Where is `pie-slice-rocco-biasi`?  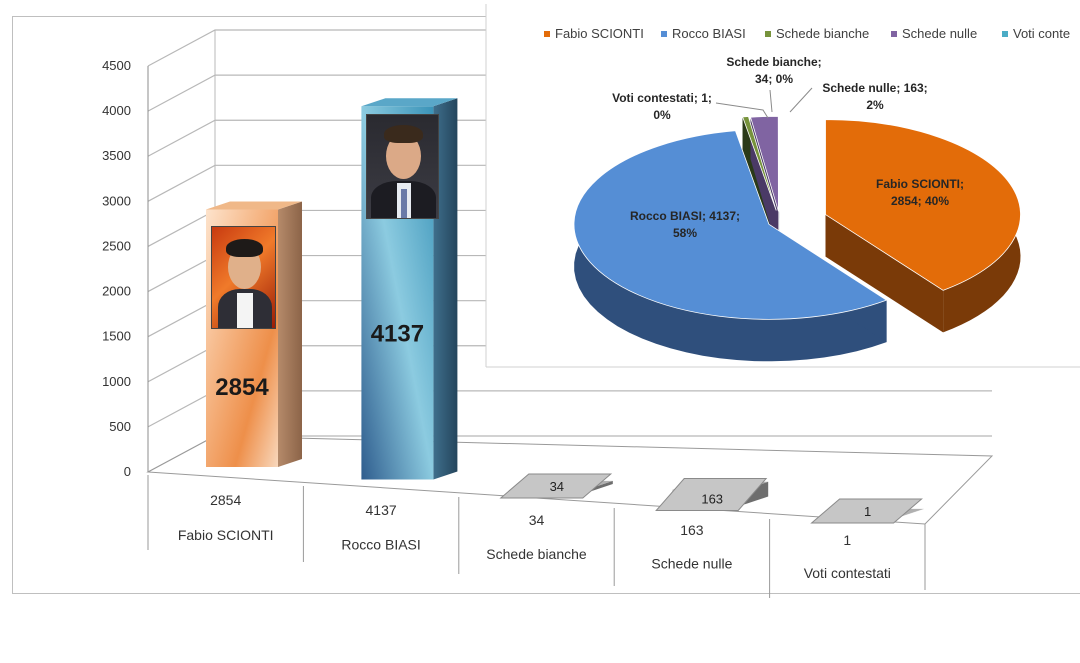
pie-slice-rocco-biasi is located at coordinates (730, 225).